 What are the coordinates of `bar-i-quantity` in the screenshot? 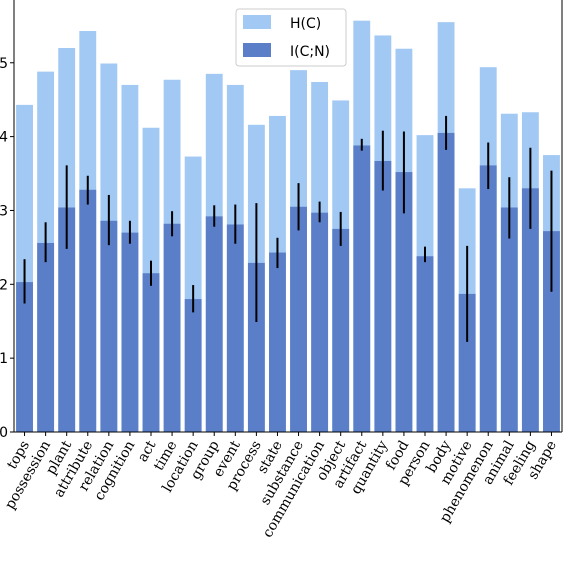 It's located at (383, 296).